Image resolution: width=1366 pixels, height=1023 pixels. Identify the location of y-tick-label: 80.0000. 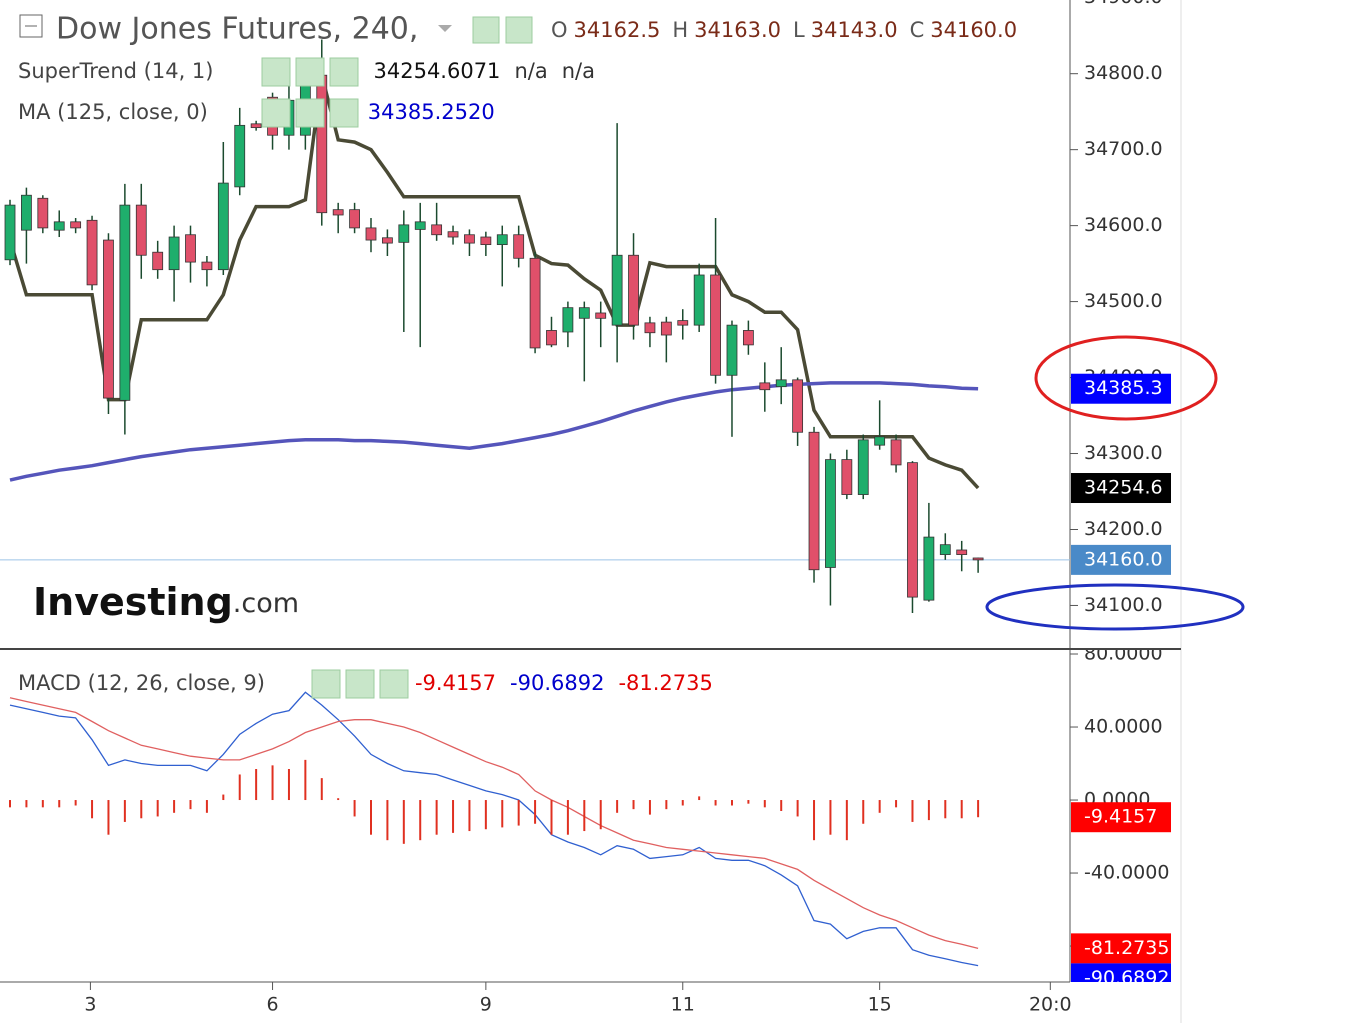
(1123, 654).